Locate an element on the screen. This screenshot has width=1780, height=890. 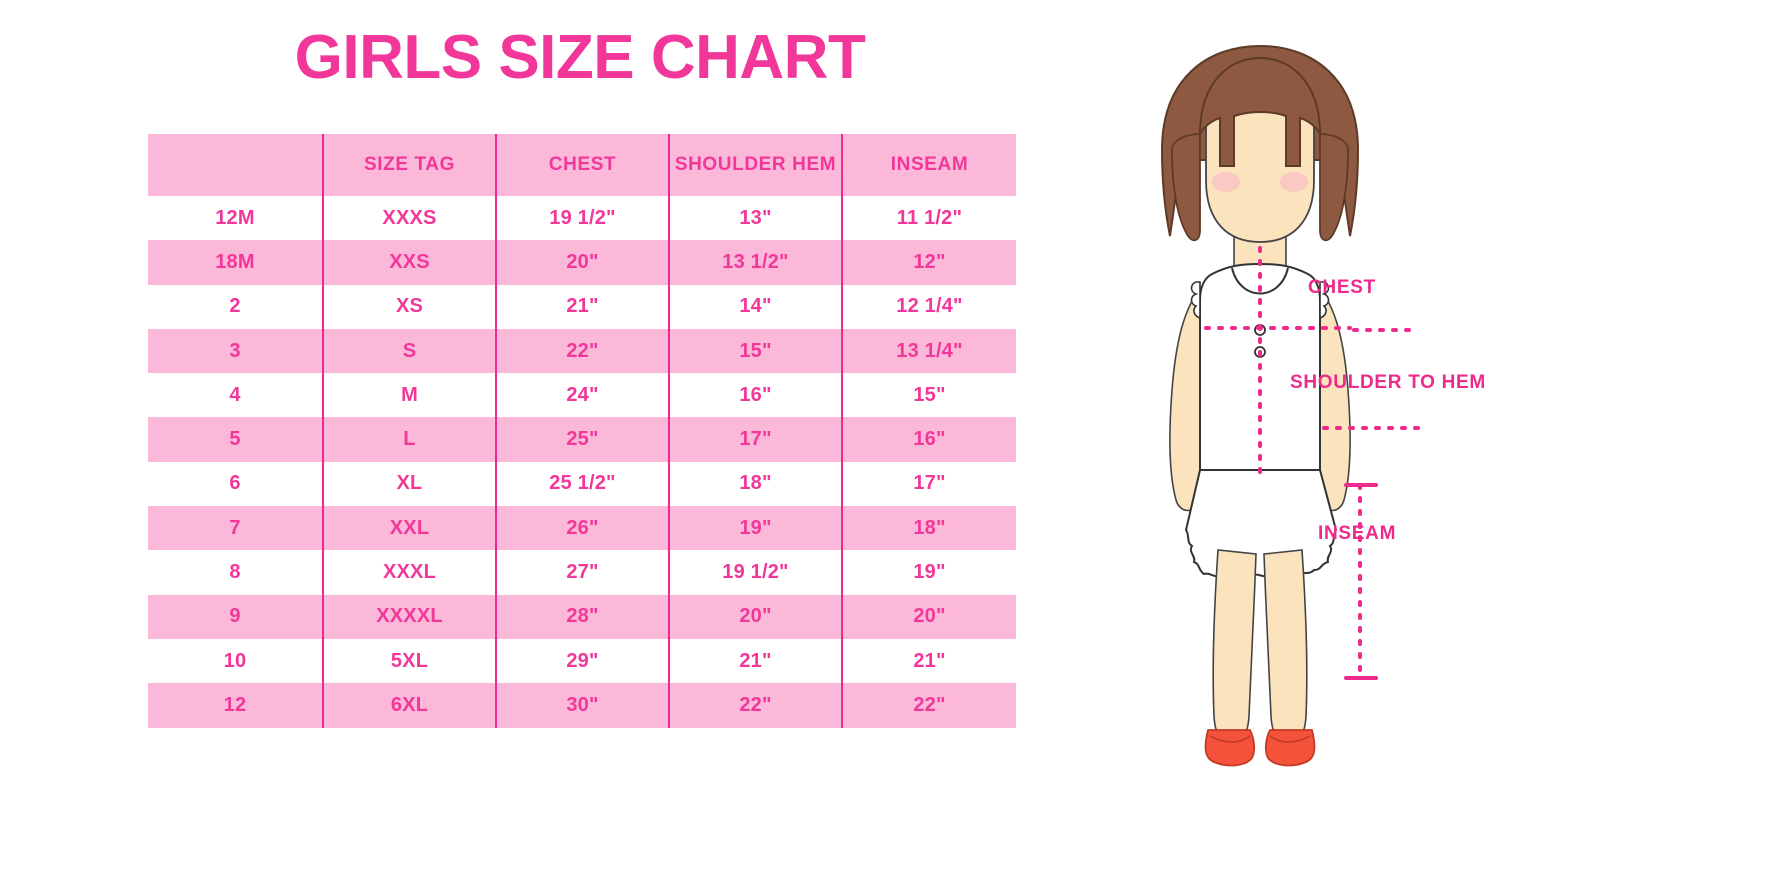
cell-inseam: 20" is located at coordinates (928, 616).